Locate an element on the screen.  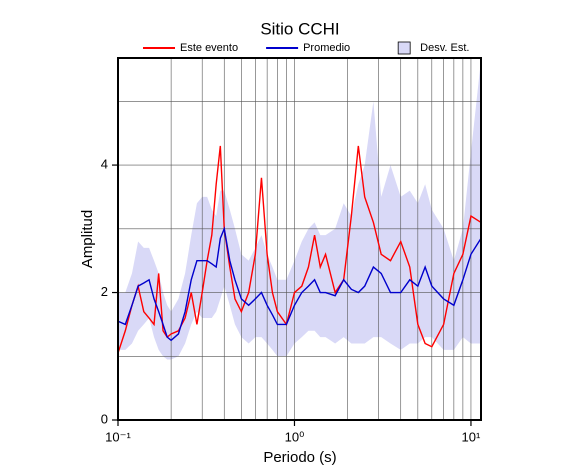
y-tick-label: 4 is located at coordinates (104, 164).